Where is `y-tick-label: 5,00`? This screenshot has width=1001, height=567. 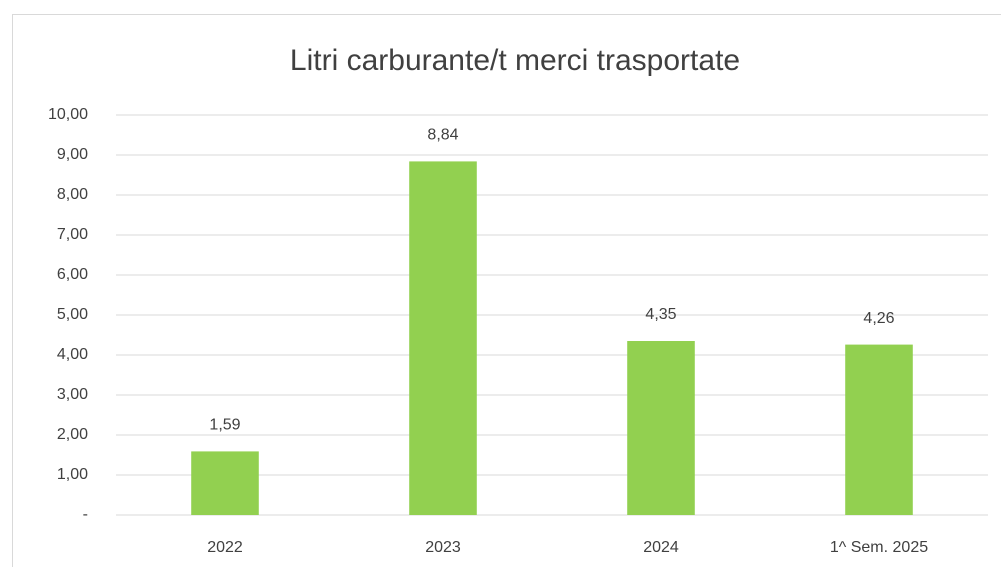
y-tick-label: 5,00 is located at coordinates (72, 314).